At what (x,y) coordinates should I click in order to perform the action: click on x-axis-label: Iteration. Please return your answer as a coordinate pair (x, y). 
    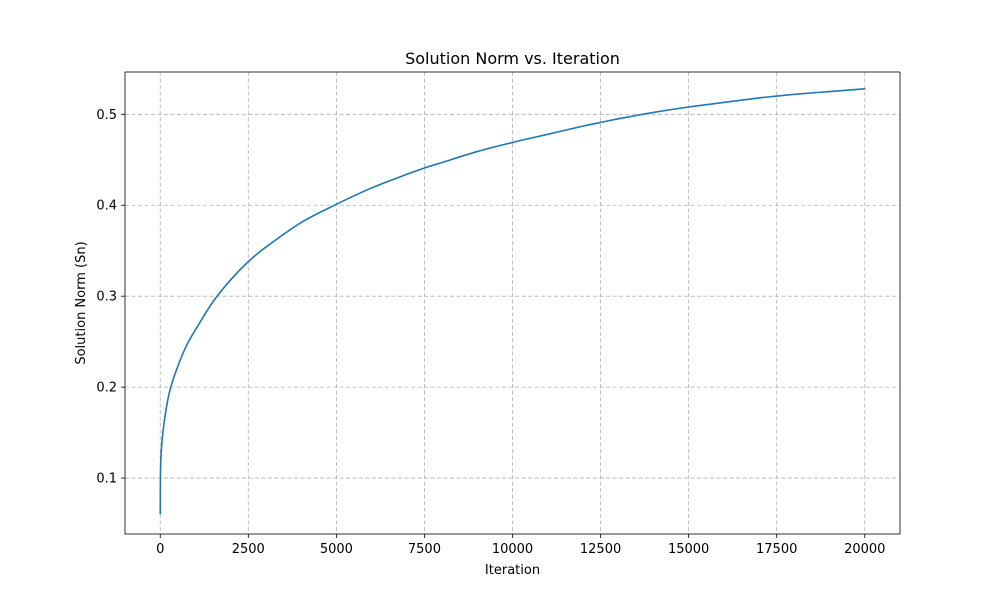
    Looking at the image, I should click on (512, 570).